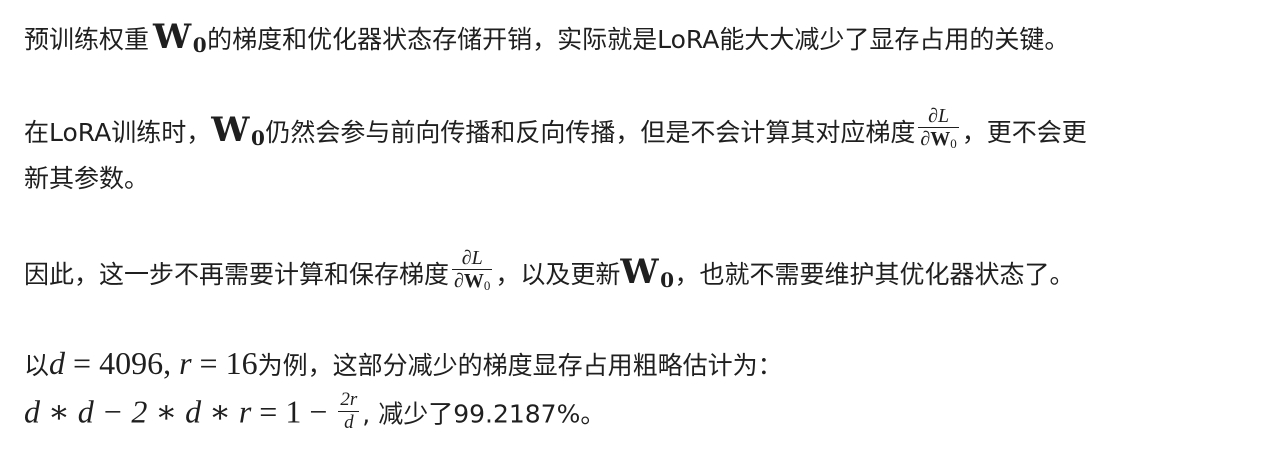 The image size is (1272, 454). I want to click on paragraph-2-line-2: 新其参数。, so click(86, 179).